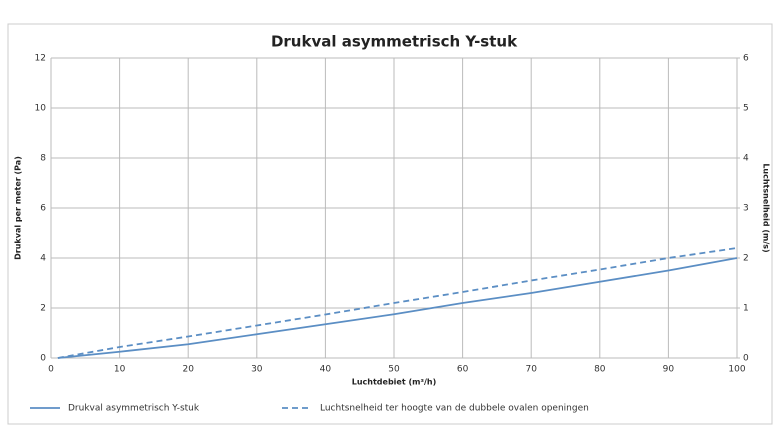 The width and height of the screenshot is (780, 428). What do you see at coordinates (746, 159) in the screenshot?
I see `y2-tick-label: 4` at bounding box center [746, 159].